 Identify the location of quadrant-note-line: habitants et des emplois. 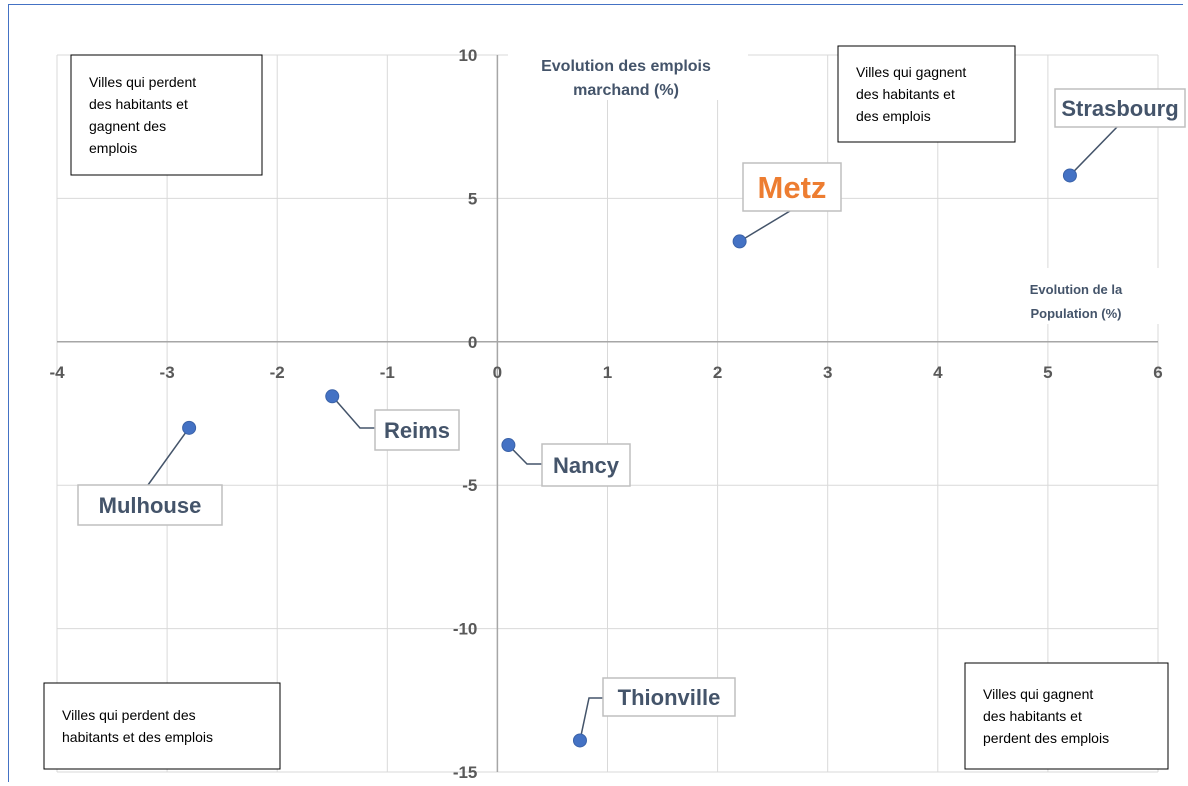
(137, 737).